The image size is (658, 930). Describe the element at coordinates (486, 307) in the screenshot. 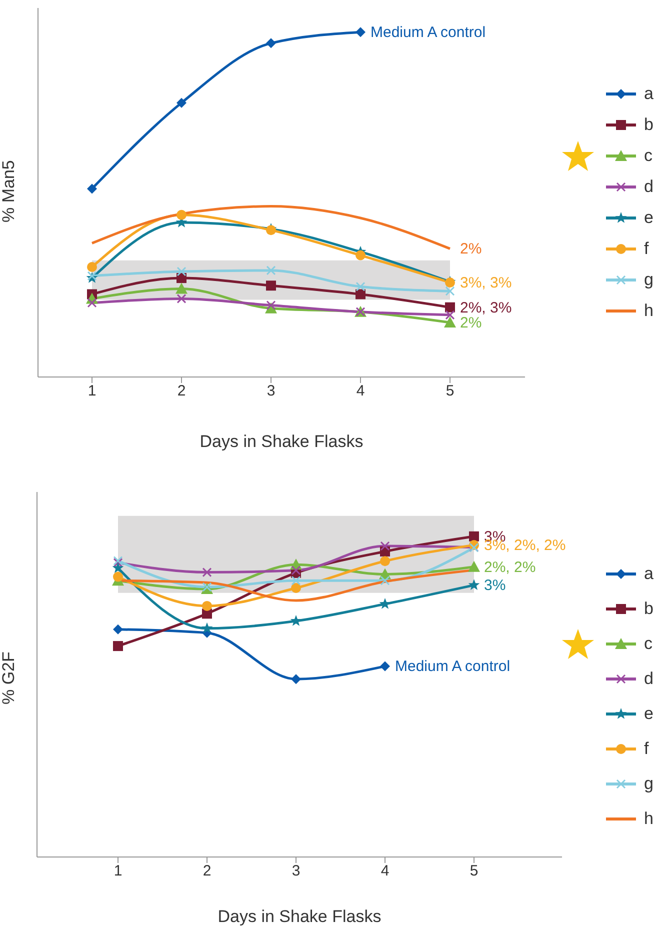

I see `annotation: 2%, 3%` at that location.